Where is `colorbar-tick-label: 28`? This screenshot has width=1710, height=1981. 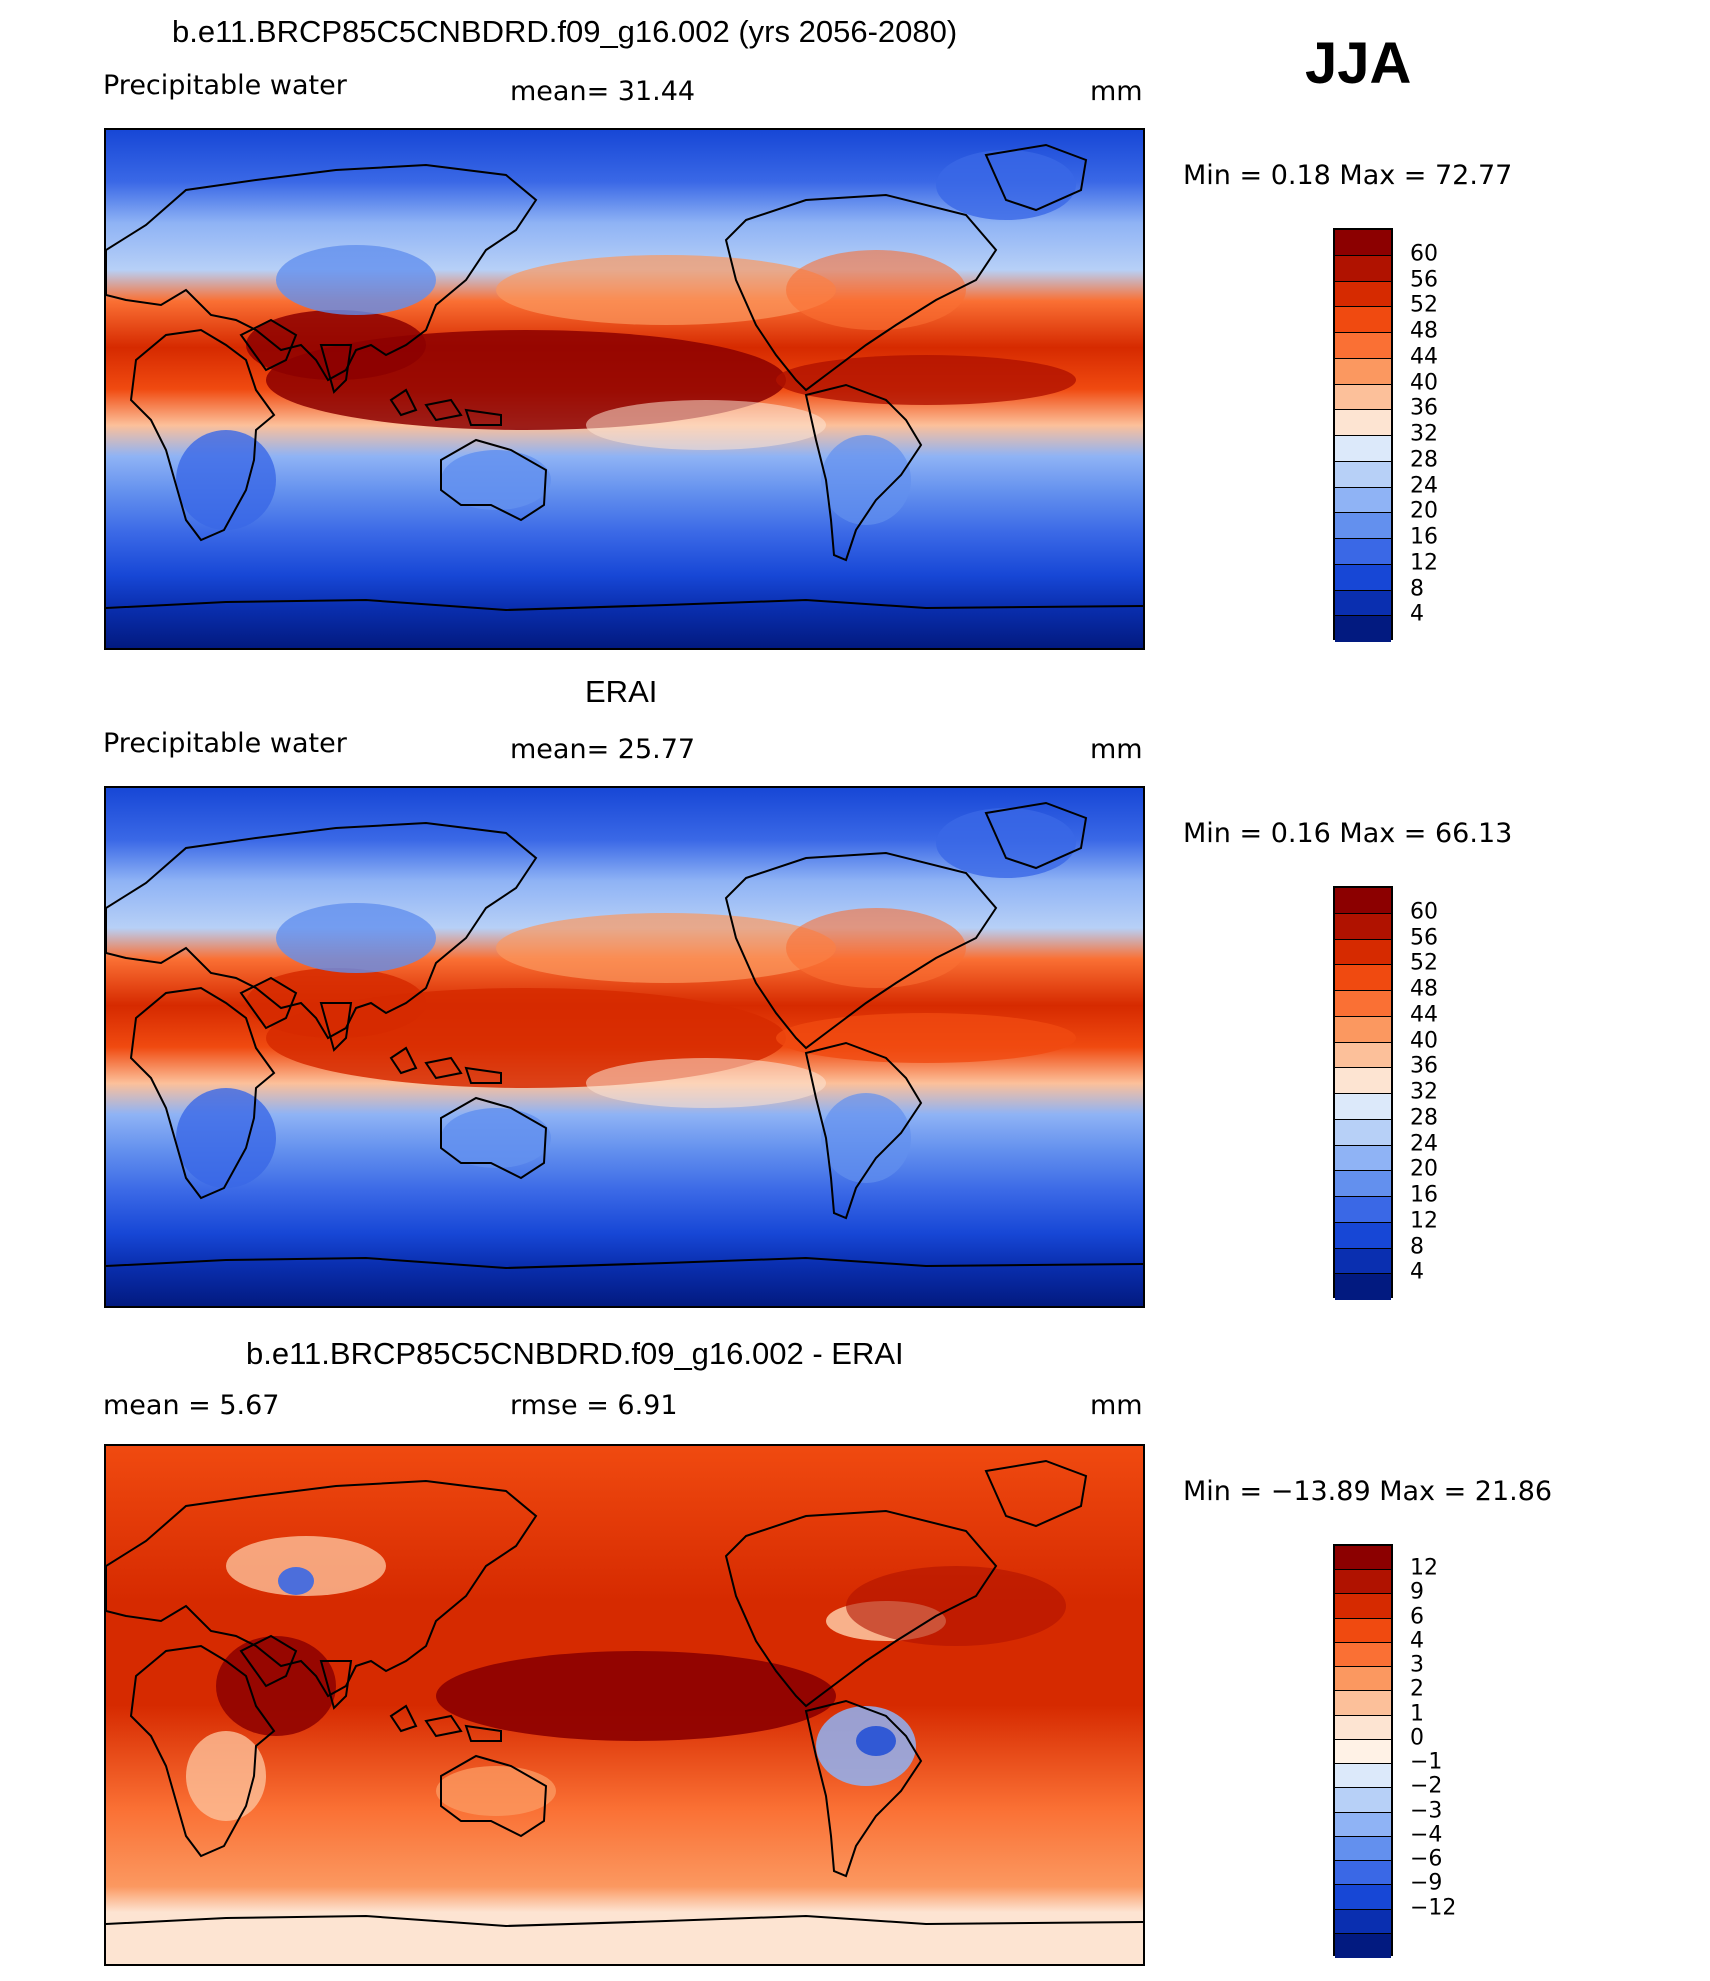
colorbar-tick-label: 28 is located at coordinates (1424, 1118).